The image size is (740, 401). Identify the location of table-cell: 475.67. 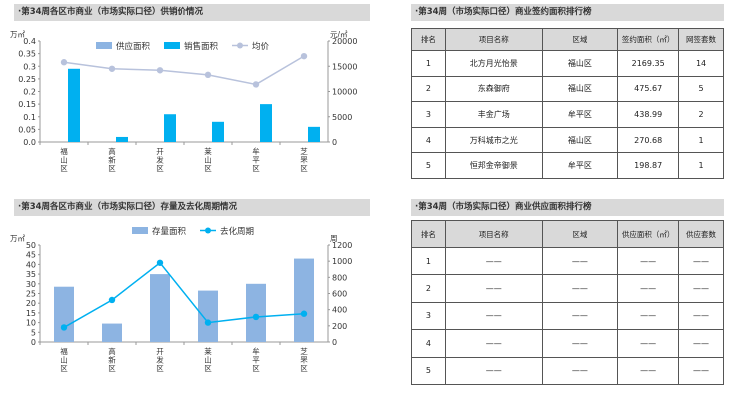
(648, 89).